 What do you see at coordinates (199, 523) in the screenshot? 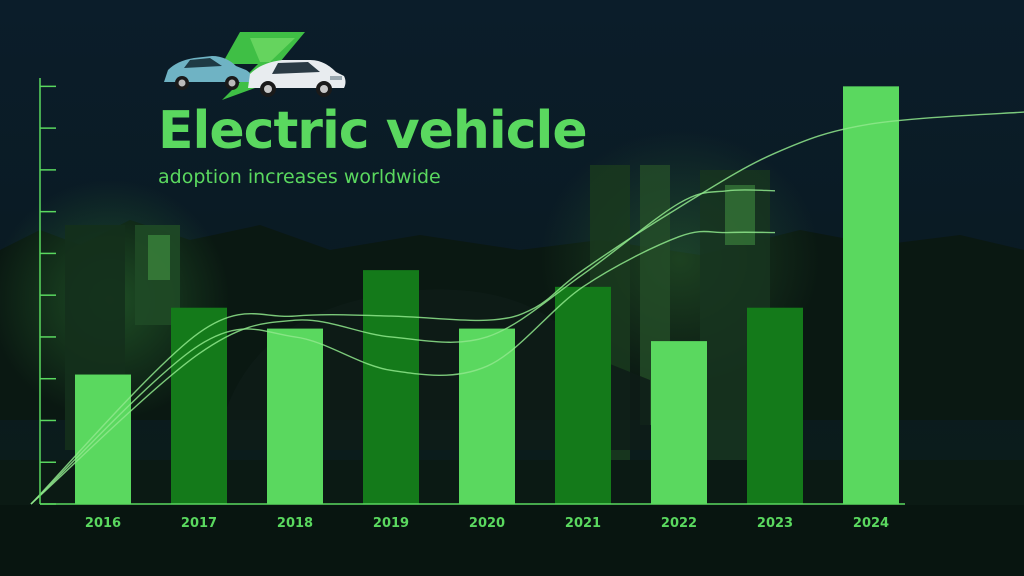
I see `x-tick-label-2017: 2017` at bounding box center [199, 523].